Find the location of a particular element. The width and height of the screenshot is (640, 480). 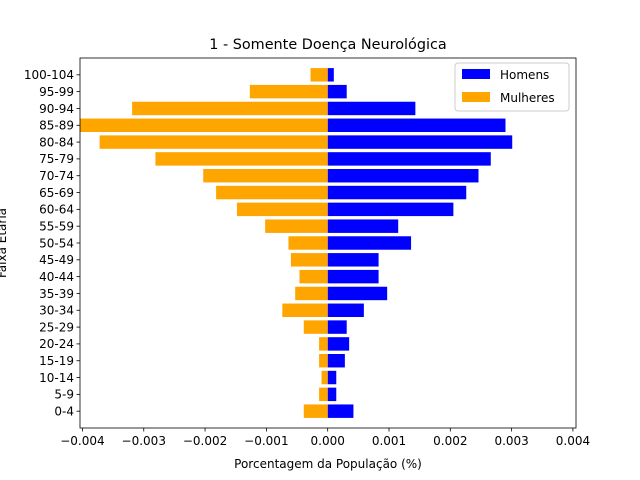

y-tick-label-55-59: 55-59 is located at coordinates (56, 226).